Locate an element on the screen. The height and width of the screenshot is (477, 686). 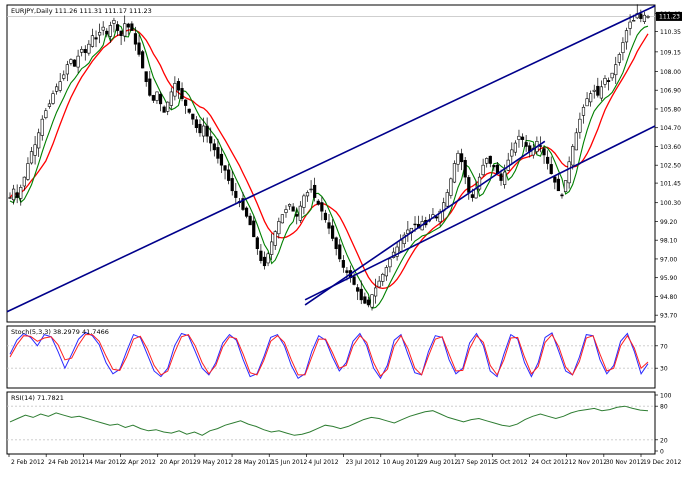
price-tick-label: 109.15 is located at coordinates (670, 52).